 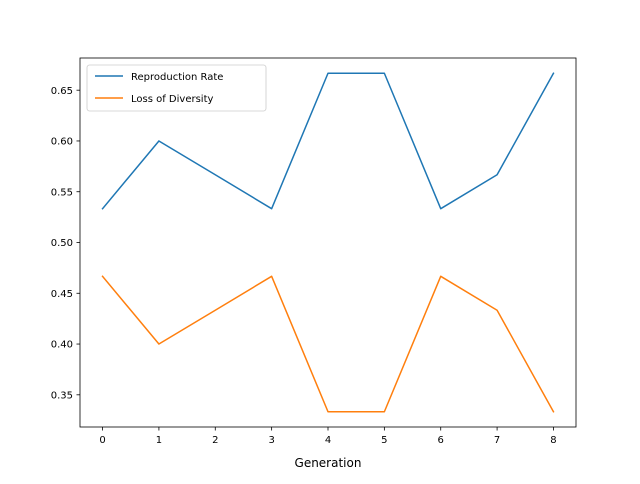 I want to click on legend-label-1: Reproduction Rate, so click(x=177, y=77).